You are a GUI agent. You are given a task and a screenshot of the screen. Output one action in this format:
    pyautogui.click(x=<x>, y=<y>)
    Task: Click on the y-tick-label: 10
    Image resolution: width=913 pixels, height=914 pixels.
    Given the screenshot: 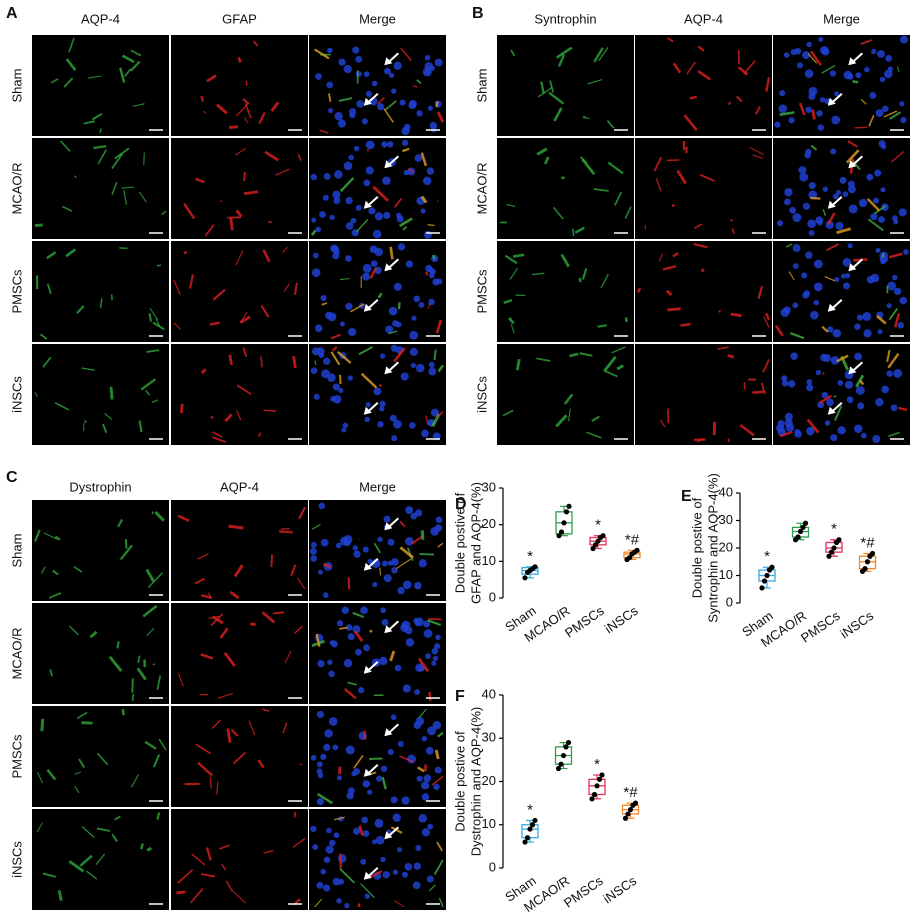 What is the action you would take?
    pyautogui.click(x=726, y=574)
    